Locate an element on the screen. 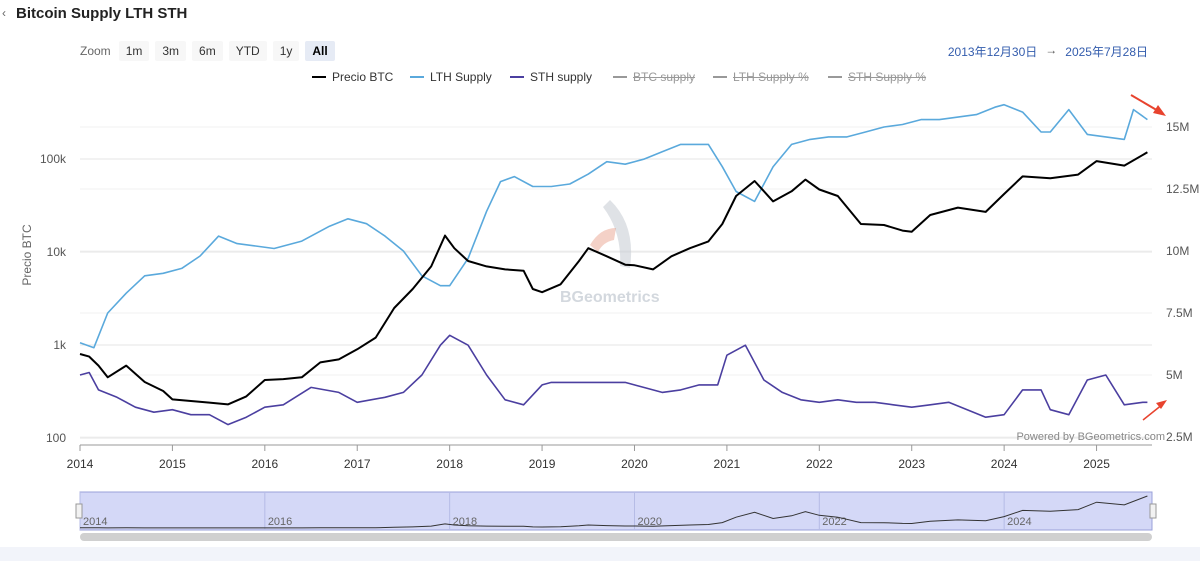 This screenshot has width=1200, height=561. x-tick-label: 2018 is located at coordinates (449, 464).